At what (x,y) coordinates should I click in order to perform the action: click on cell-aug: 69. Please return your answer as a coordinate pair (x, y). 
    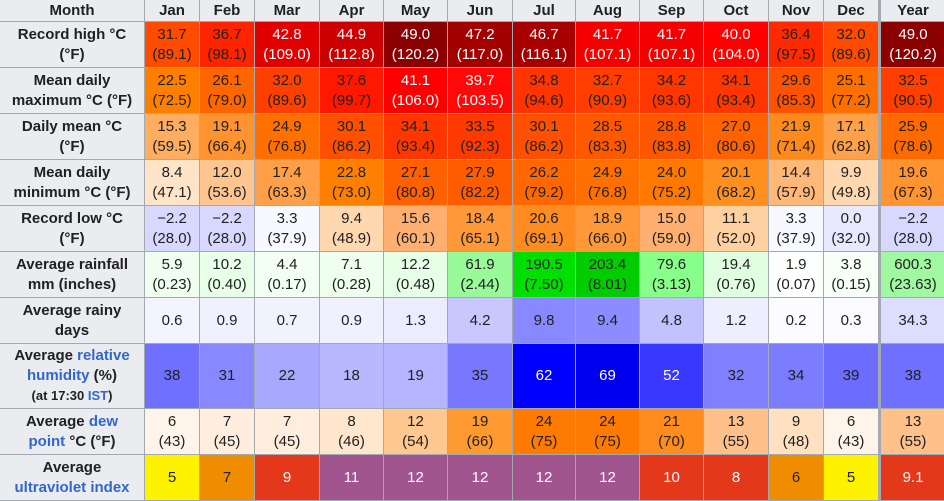
    Looking at the image, I should click on (608, 376).